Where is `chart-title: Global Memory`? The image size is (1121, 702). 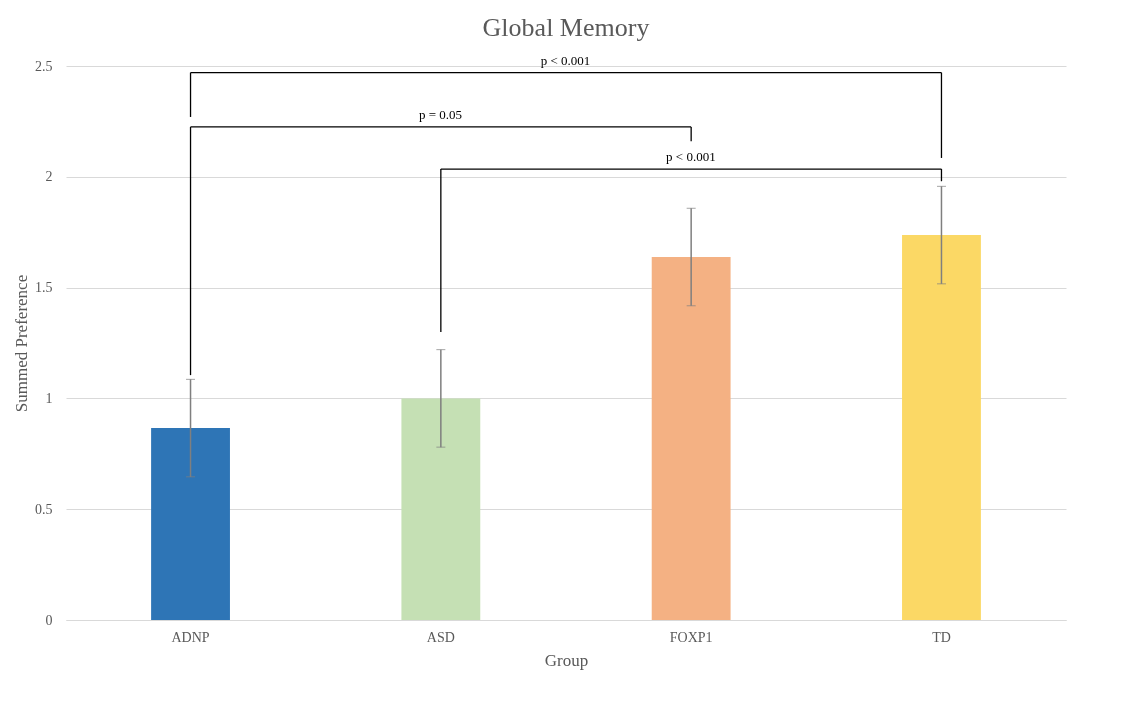
chart-title: Global Memory is located at coordinates (566, 27).